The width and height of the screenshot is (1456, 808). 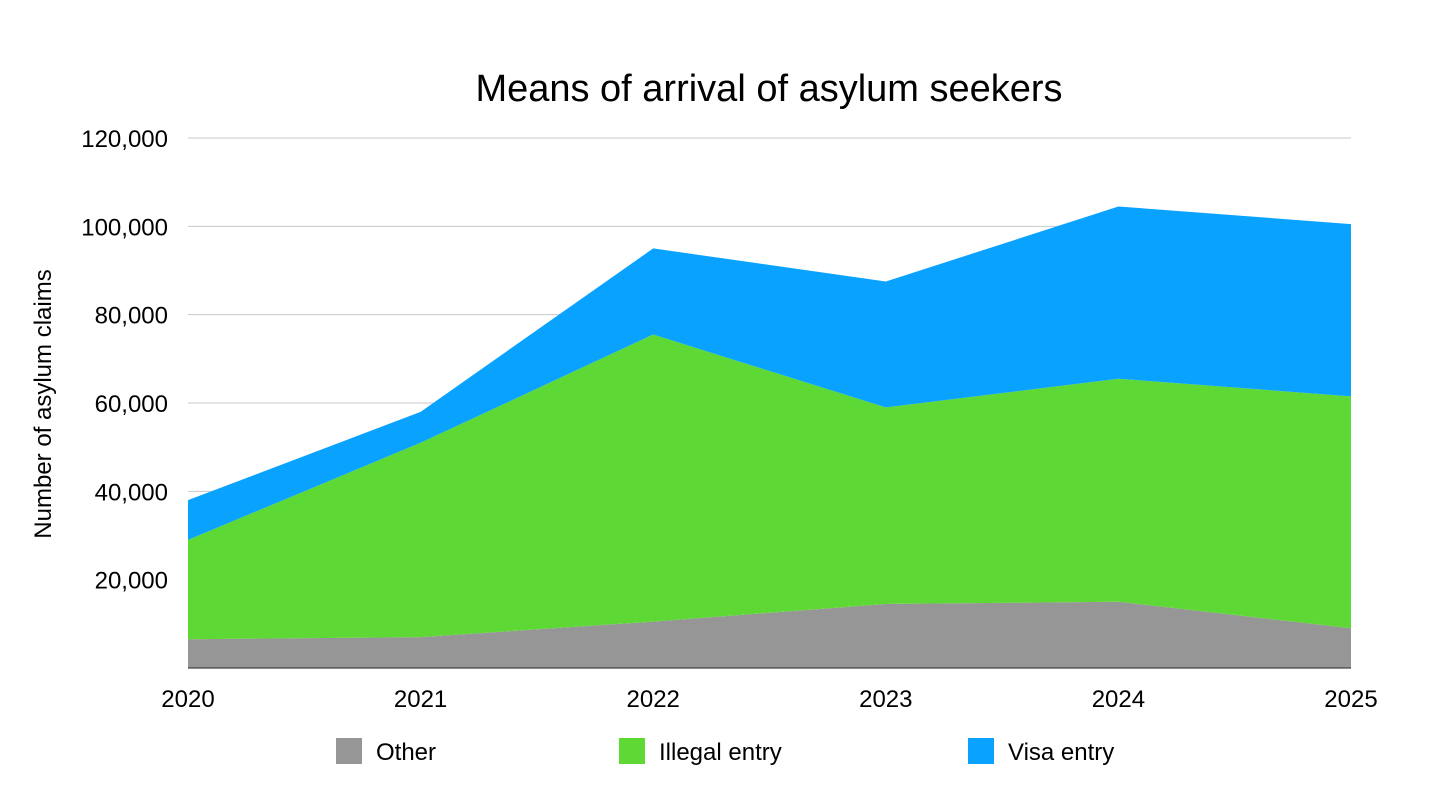 What do you see at coordinates (131, 492) in the screenshot?
I see `y-tick-label: 40,000` at bounding box center [131, 492].